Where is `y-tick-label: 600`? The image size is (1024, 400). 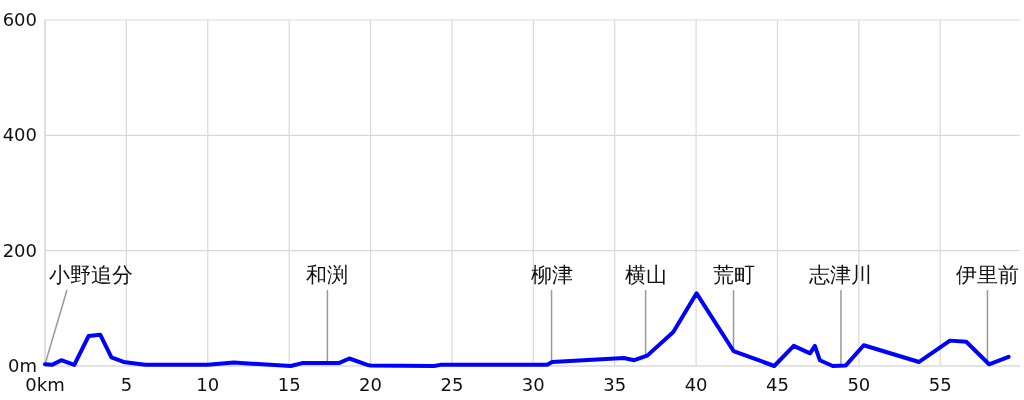 y-tick-label: 600 is located at coordinates (19, 19).